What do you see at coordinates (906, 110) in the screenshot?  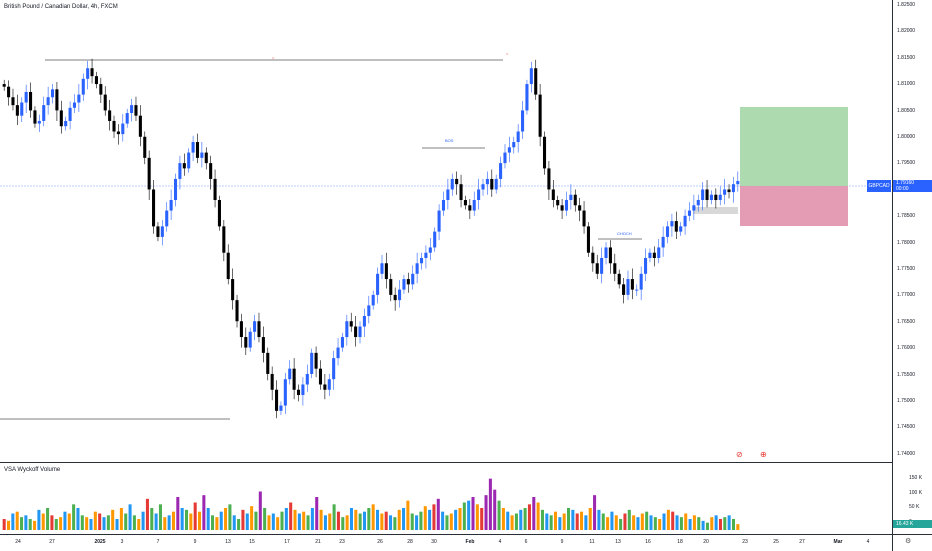 I see `price-tick: 1.80500` at bounding box center [906, 110].